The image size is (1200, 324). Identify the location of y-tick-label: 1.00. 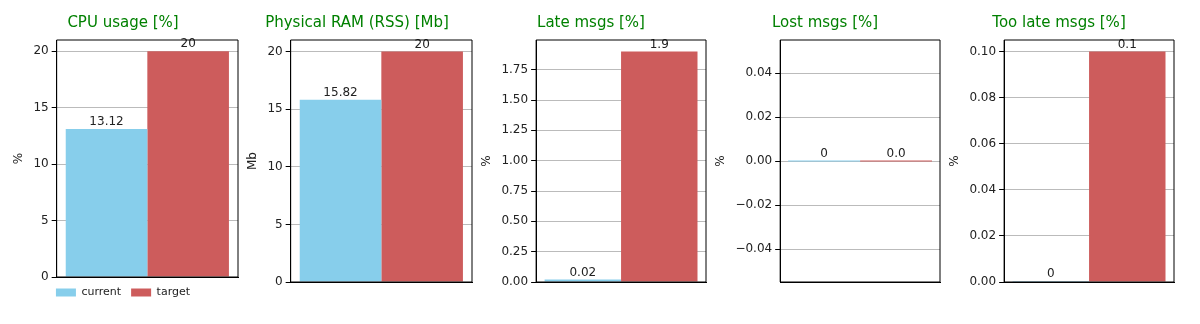
(515, 159).